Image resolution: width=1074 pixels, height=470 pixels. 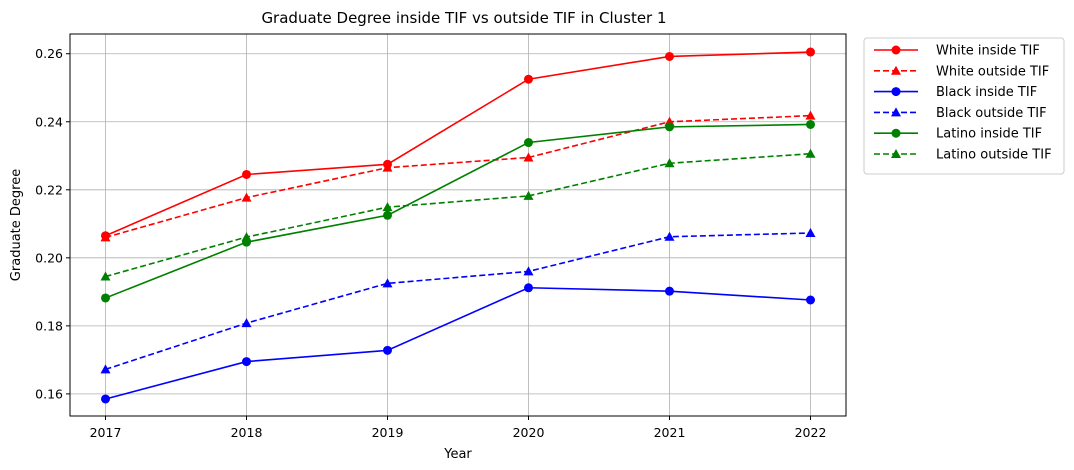 What do you see at coordinates (988, 51) in the screenshot?
I see `legend-label: White inside TIF` at bounding box center [988, 51].